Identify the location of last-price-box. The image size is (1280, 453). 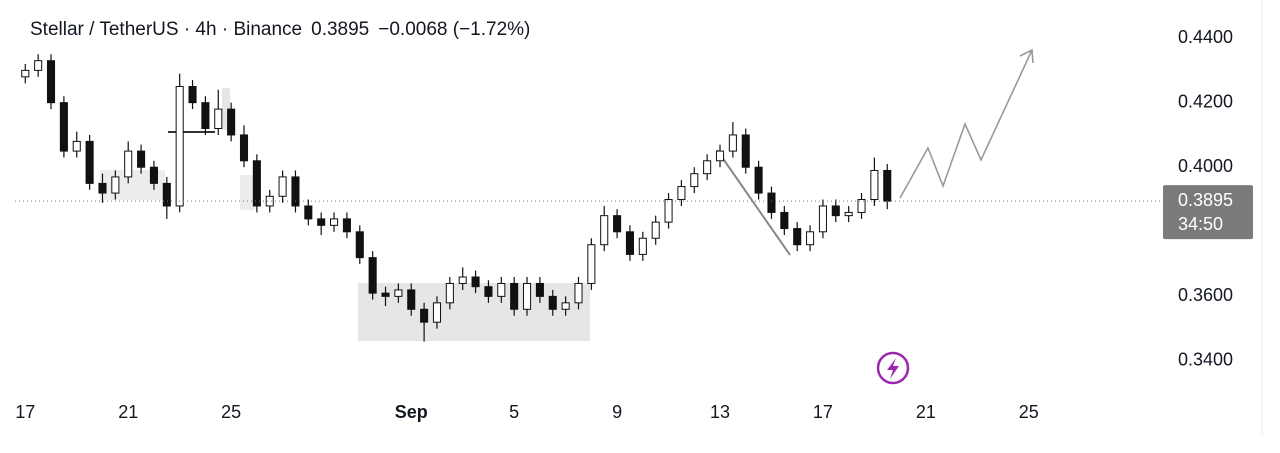
(1208, 212).